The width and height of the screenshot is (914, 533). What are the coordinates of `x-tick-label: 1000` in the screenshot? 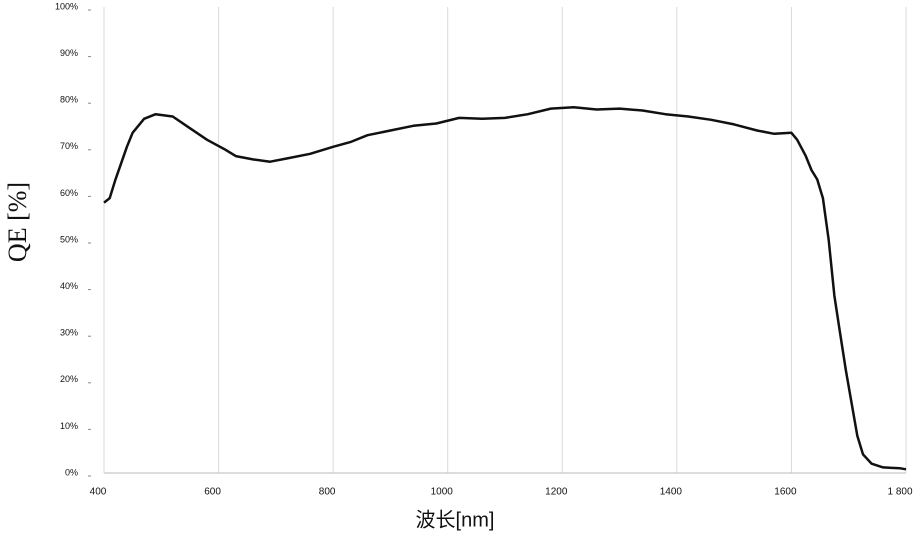 It's located at (442, 492).